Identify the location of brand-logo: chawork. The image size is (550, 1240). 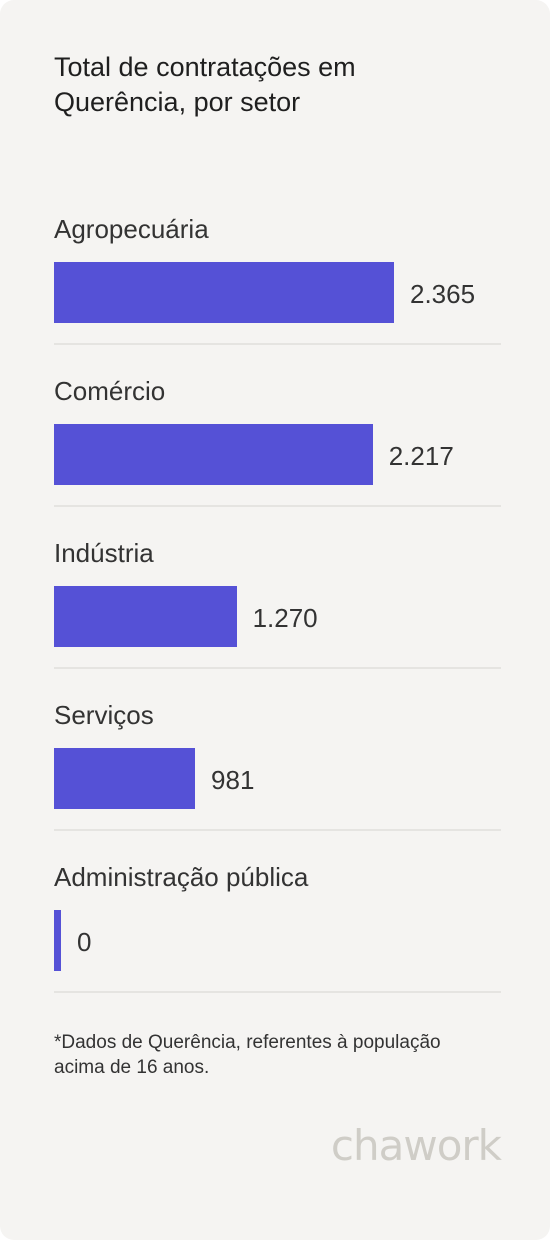
(416, 1145).